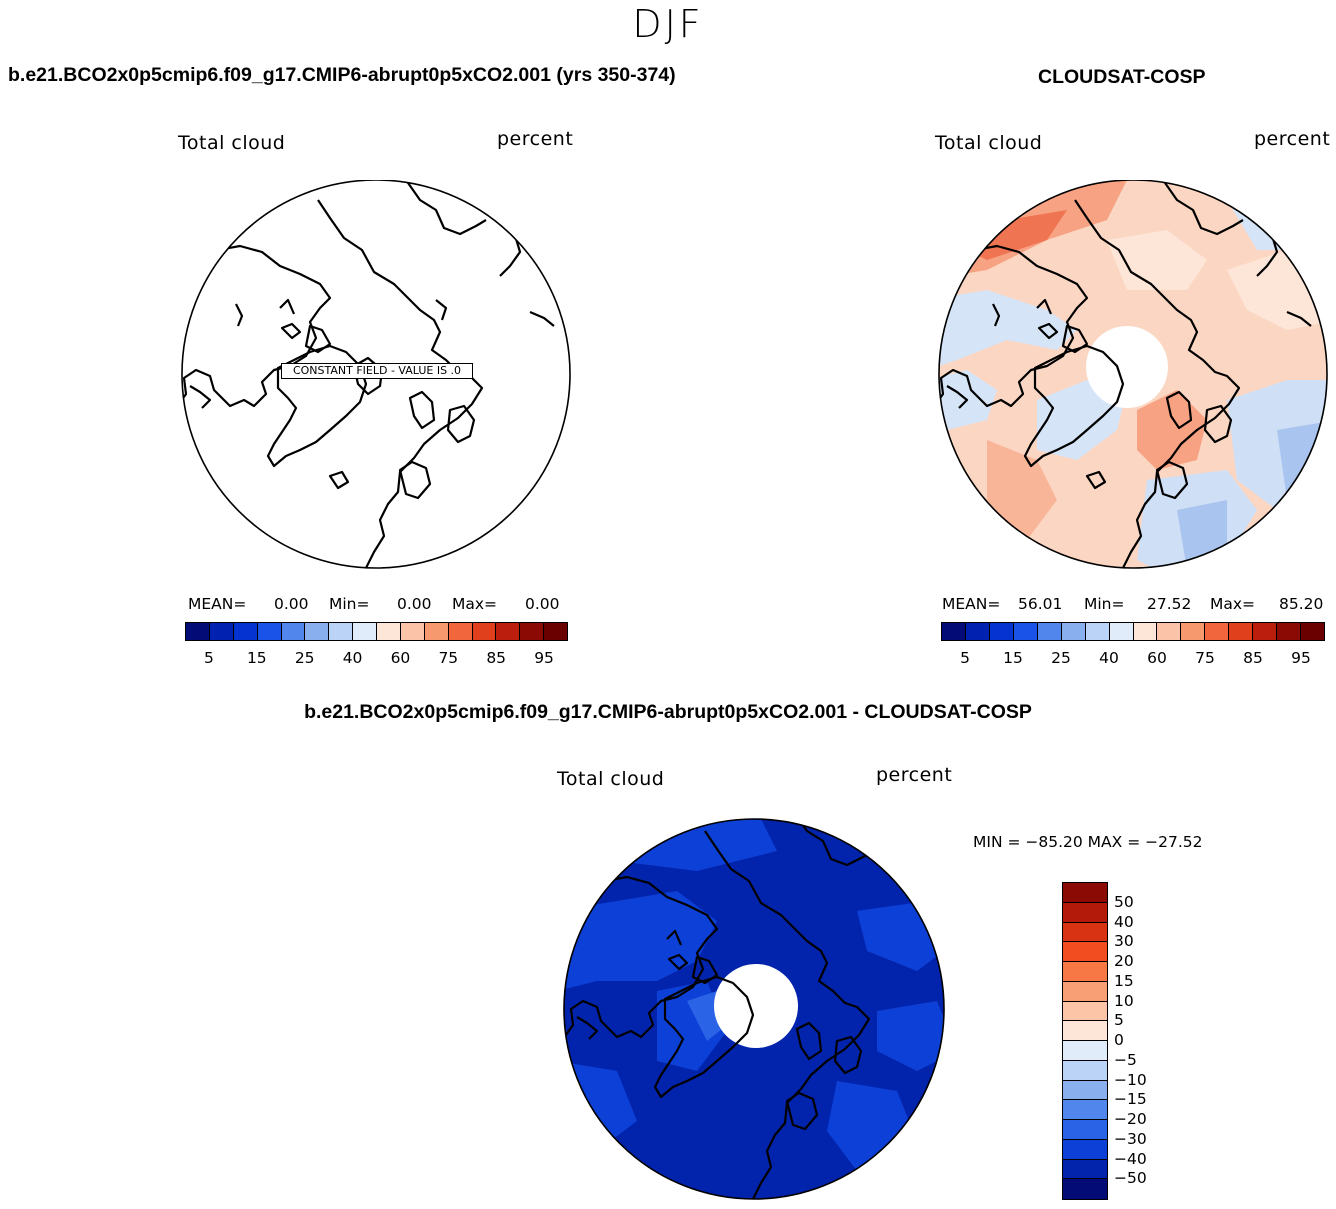  I want to click on colorbar-diff, so click(1085, 1041).